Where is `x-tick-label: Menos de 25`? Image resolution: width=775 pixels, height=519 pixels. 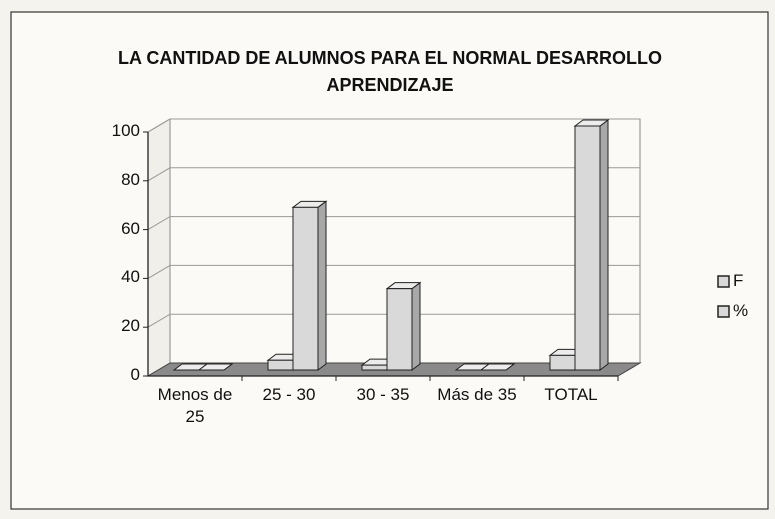
x-tick-label: Menos de 25 is located at coordinates (195, 405).